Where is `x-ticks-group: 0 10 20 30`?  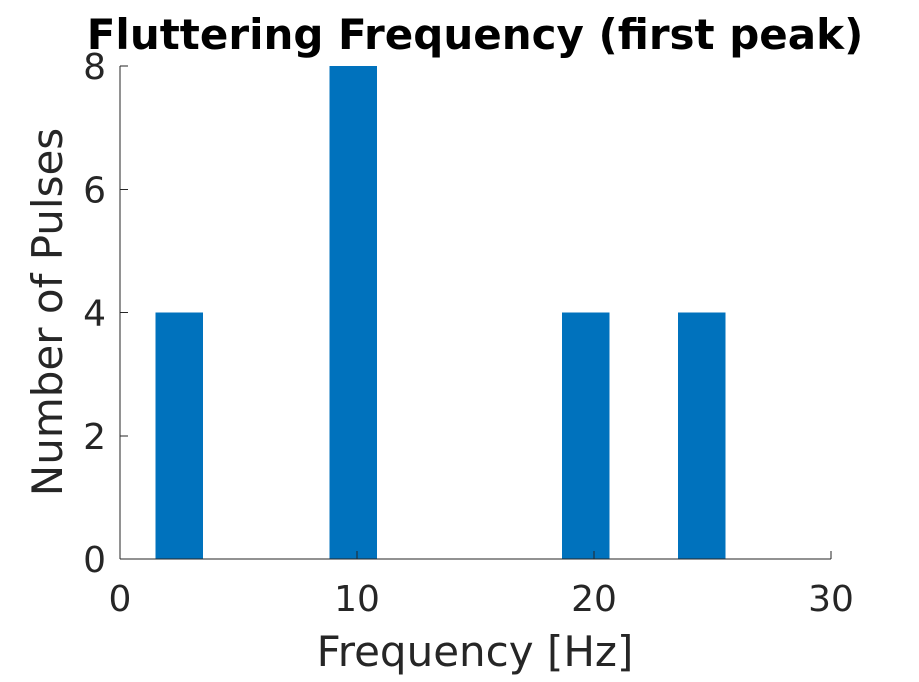 x-ticks-group: 0 10 20 30 is located at coordinates (481, 585).